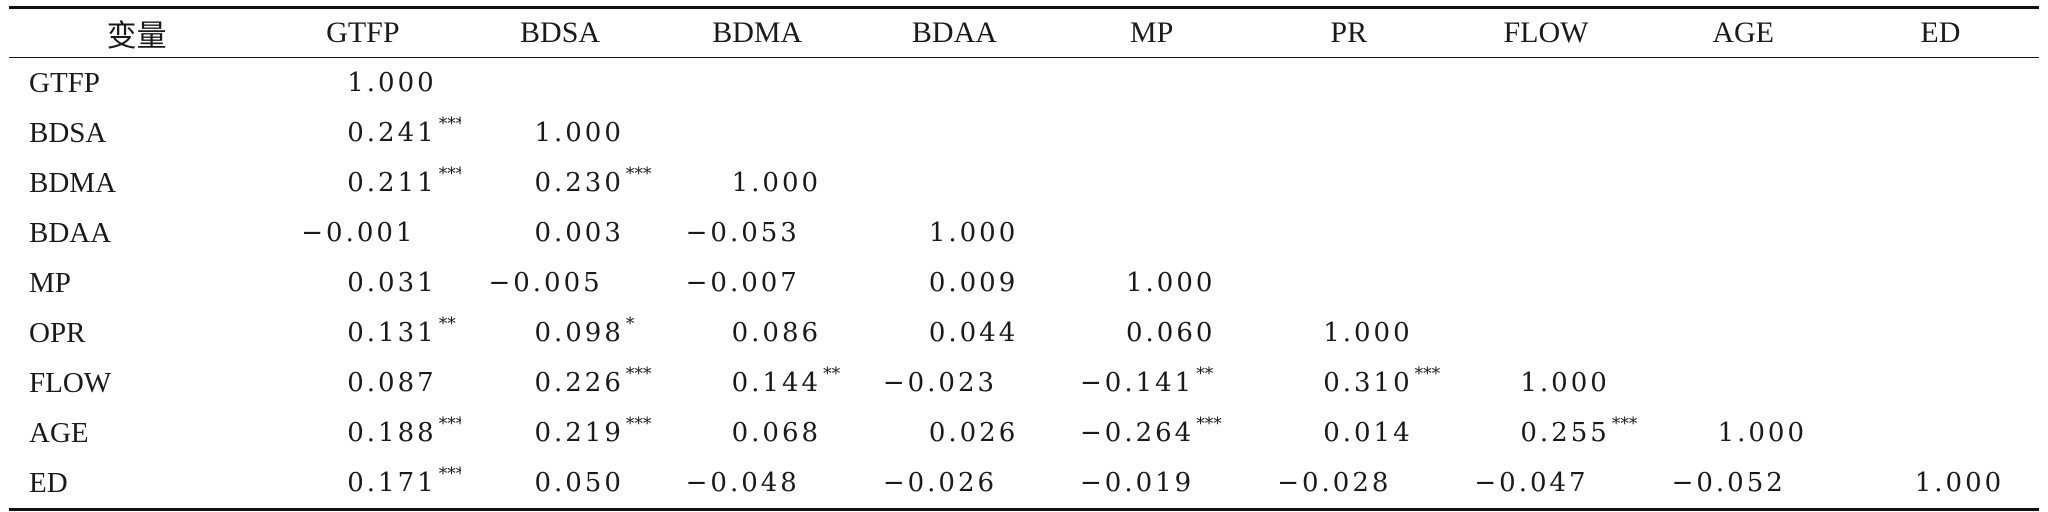 This screenshot has width=2048, height=512. What do you see at coordinates (757, 32) in the screenshot?
I see `header-cell: BDMA` at bounding box center [757, 32].